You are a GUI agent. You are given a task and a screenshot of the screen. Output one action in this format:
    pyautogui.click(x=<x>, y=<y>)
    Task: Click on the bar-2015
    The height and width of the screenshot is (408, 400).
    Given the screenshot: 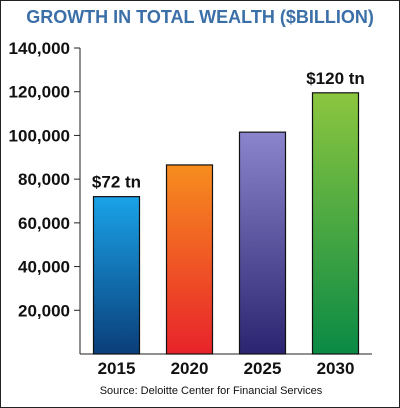 What is the action you would take?
    pyautogui.click(x=116, y=275)
    